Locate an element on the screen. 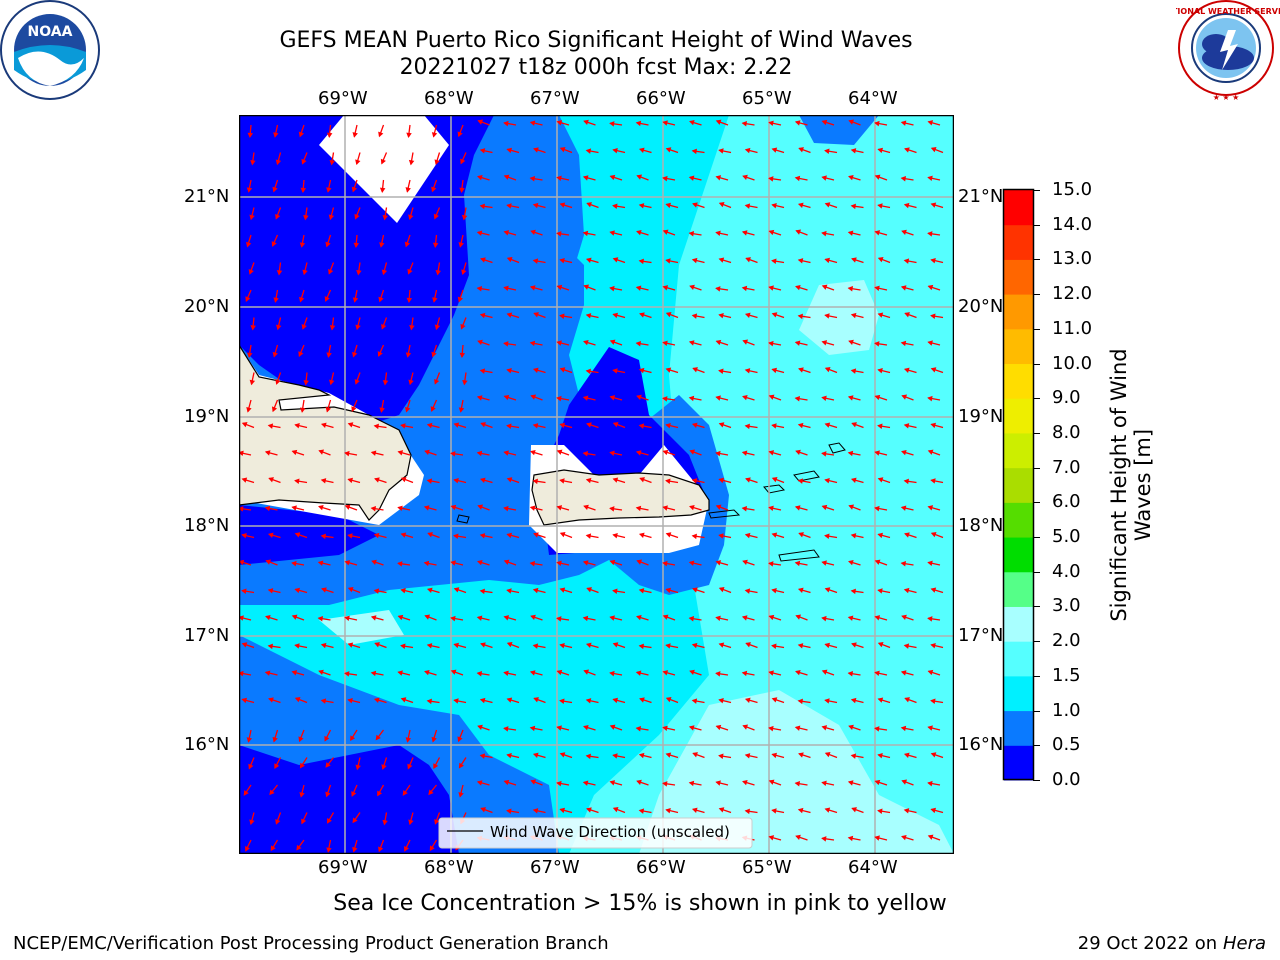 This screenshot has width=1280, height=960. lat-label-right: 19°N is located at coordinates (981, 416).